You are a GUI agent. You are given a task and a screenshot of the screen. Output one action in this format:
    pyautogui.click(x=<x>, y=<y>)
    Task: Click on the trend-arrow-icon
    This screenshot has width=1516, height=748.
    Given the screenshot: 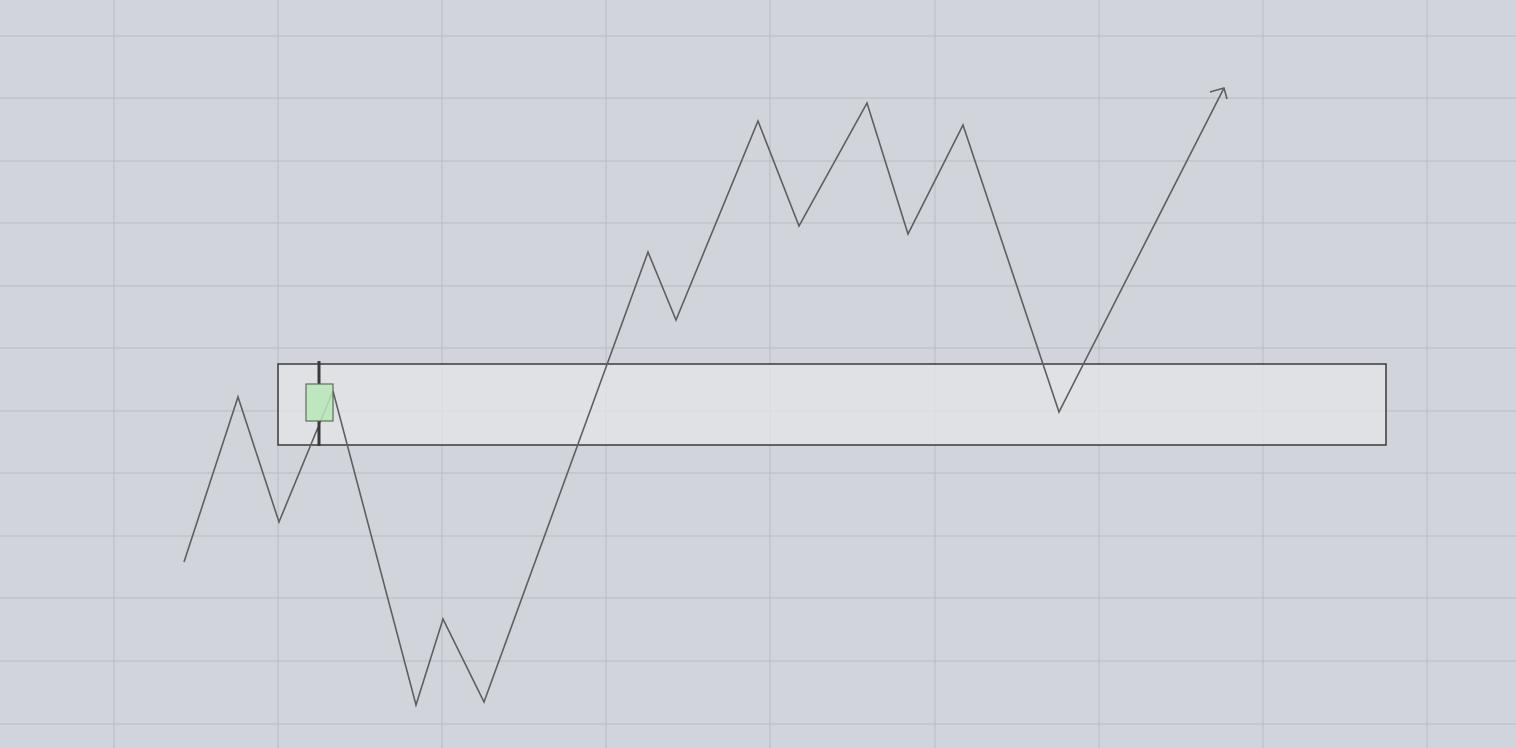 What is the action you would take?
    pyautogui.click(x=1218, y=93)
    